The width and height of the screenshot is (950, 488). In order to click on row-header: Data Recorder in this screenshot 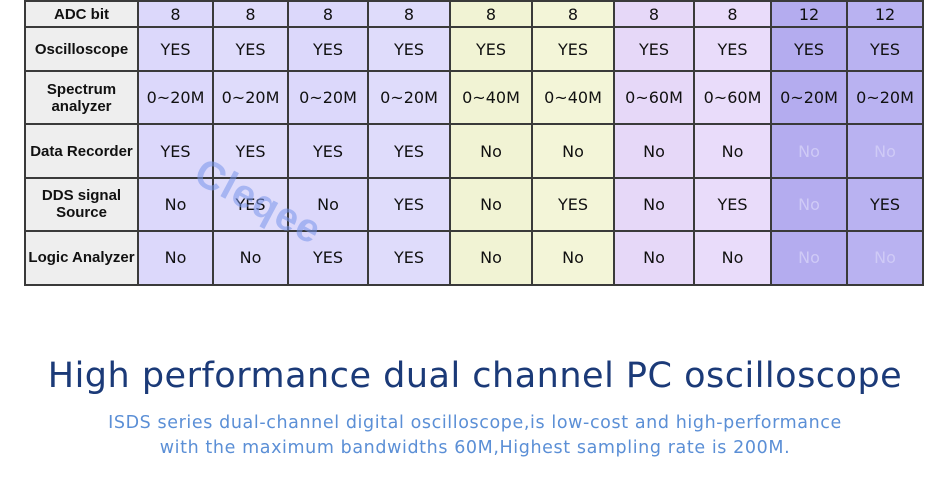, I will do `click(81, 151)`.